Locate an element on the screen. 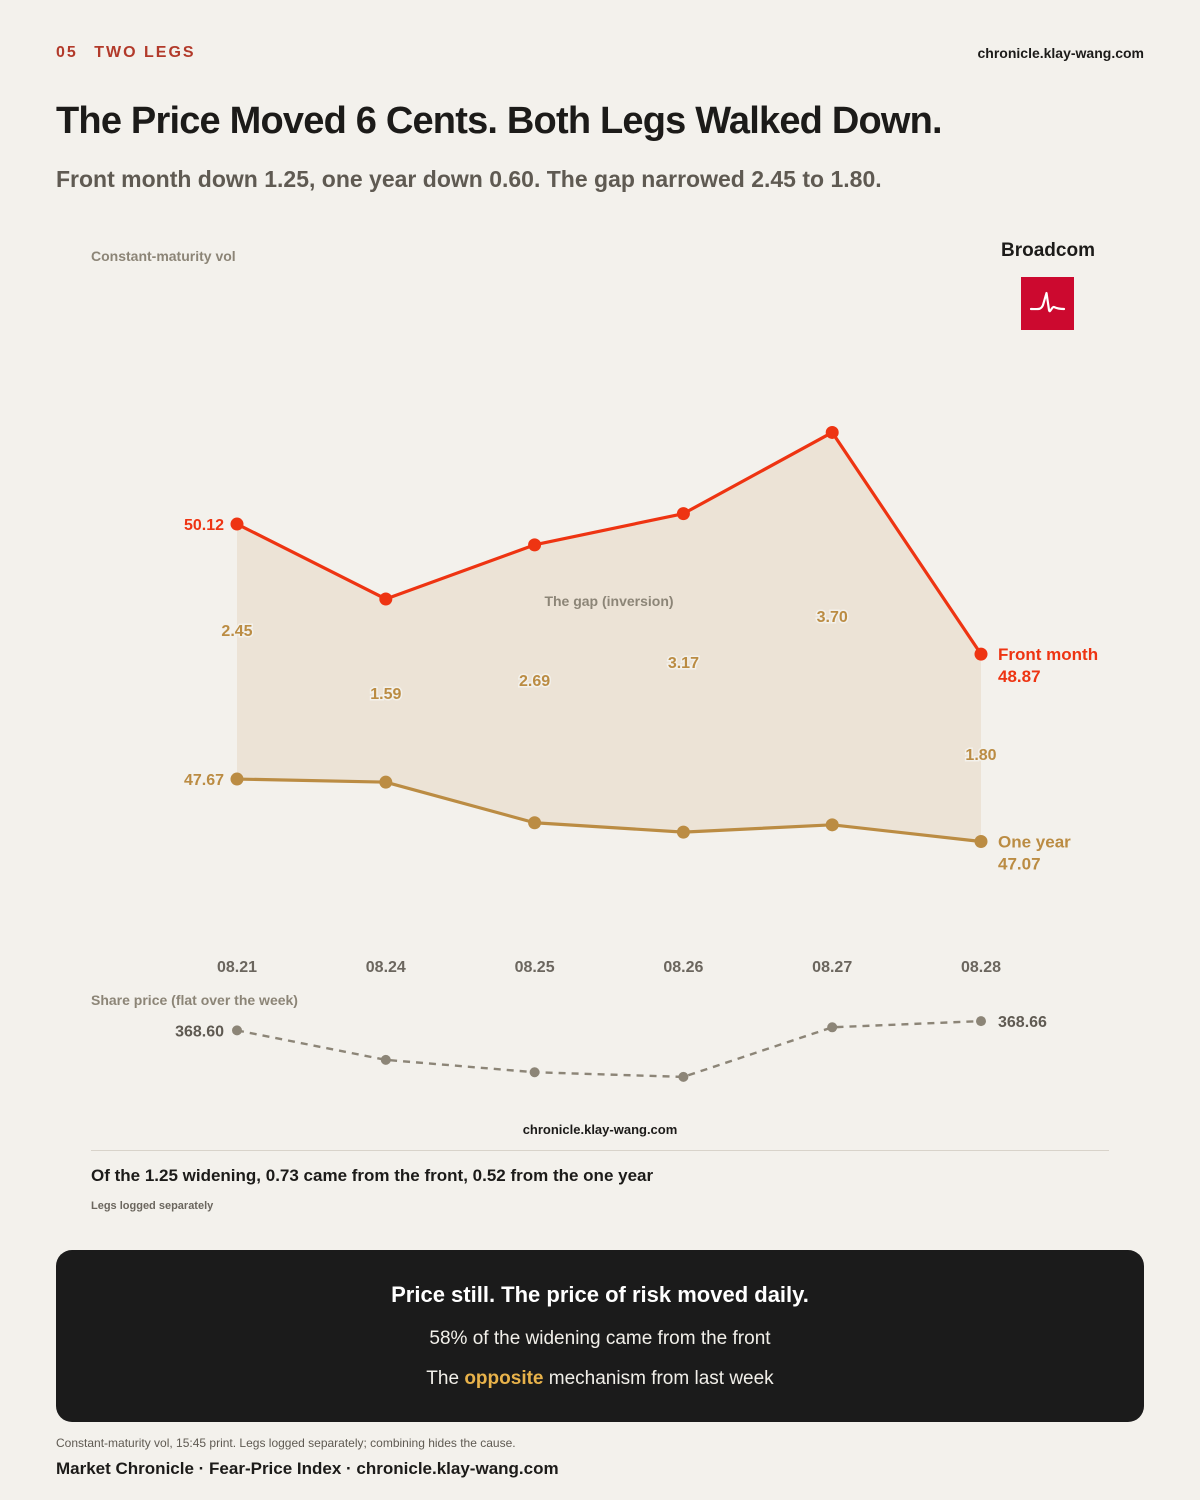 The image size is (1200, 1500). section-number: 05 is located at coordinates (67, 52).